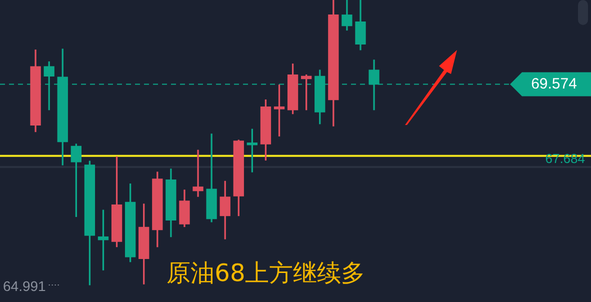 The height and width of the screenshot is (302, 591). I want to click on annotation: 64.991, so click(24, 286).